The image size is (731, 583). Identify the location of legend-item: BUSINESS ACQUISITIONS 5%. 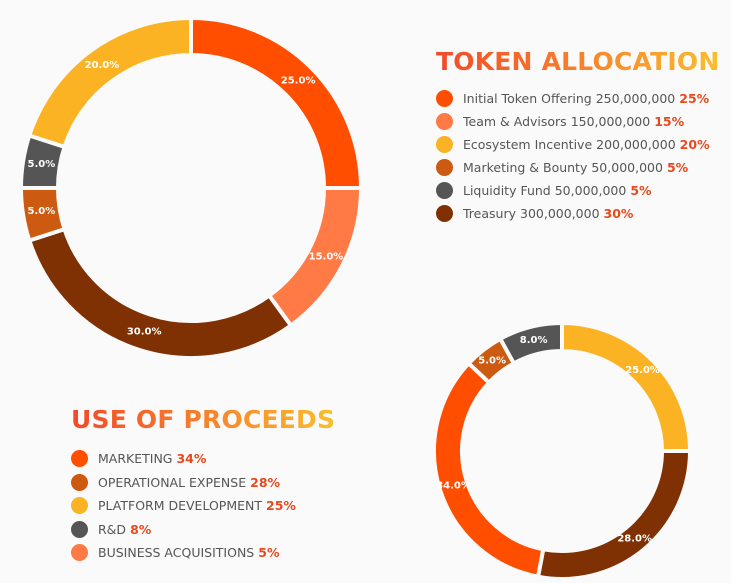
(183, 553).